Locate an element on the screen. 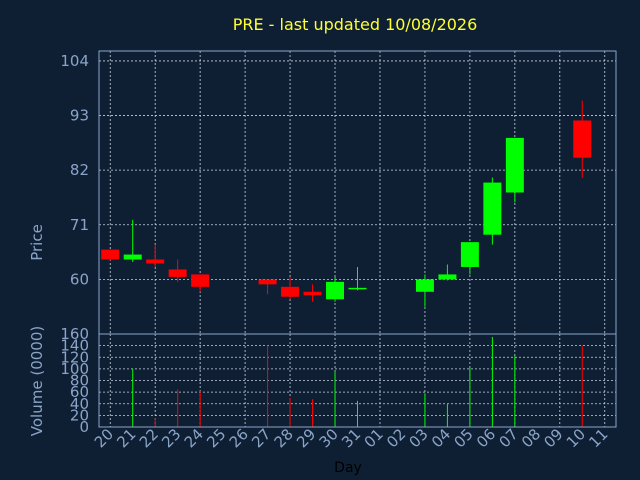  volume-axis-label: Volume (0000) is located at coordinates (37, 381).